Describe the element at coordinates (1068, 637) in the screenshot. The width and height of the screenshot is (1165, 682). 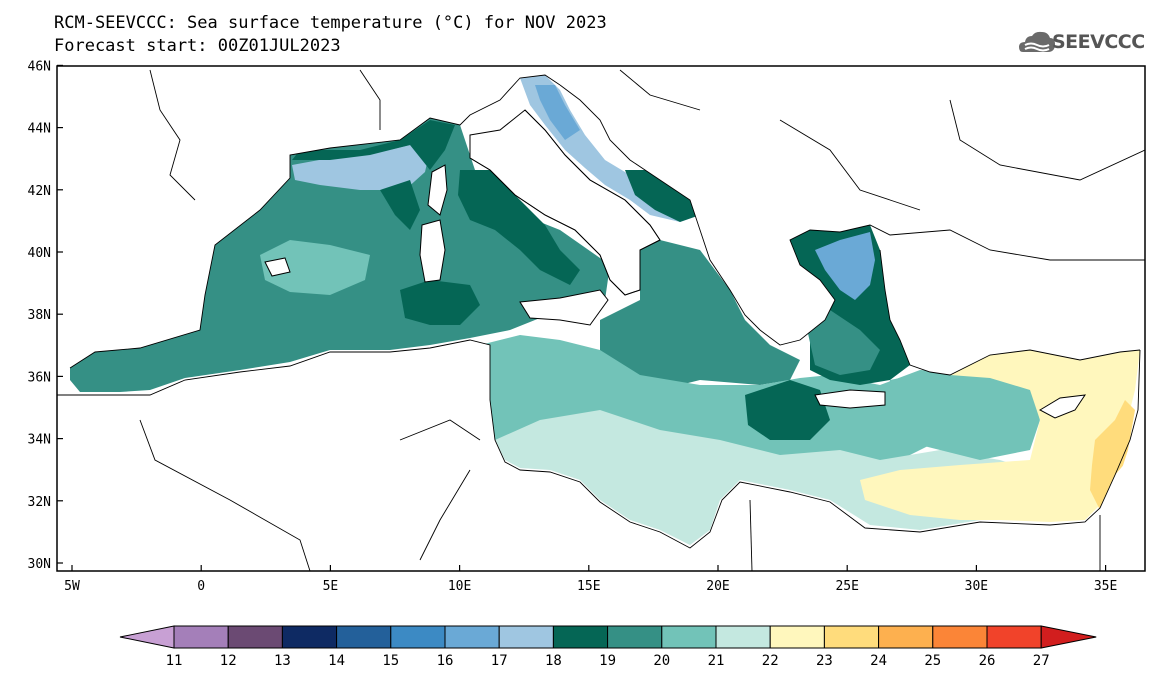
I see `colorbar-upper-triangle` at that location.